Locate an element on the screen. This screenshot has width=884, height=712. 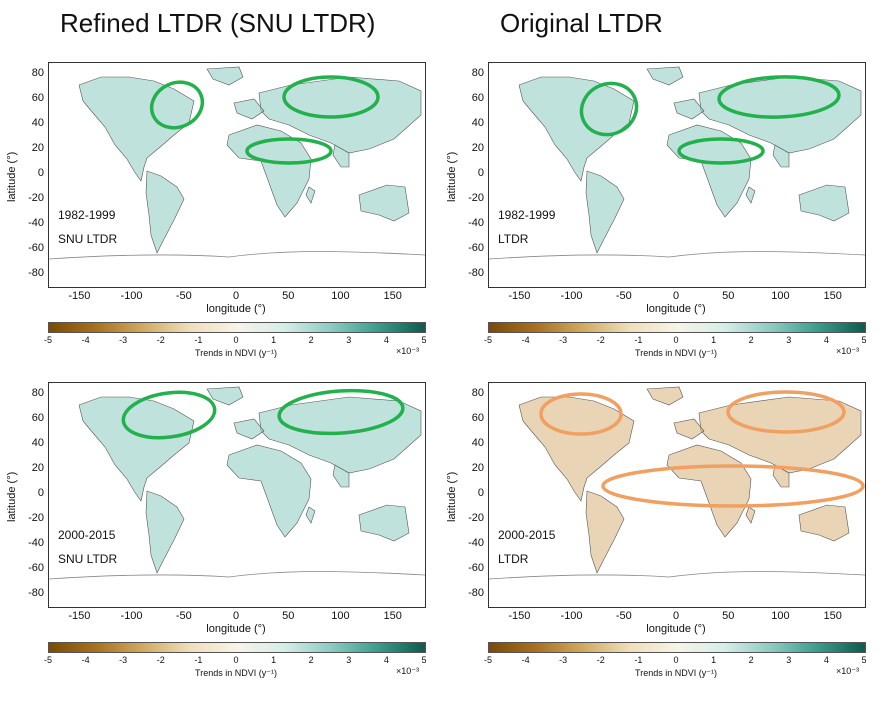
dataset-label: LTDR is located at coordinates (513, 559).